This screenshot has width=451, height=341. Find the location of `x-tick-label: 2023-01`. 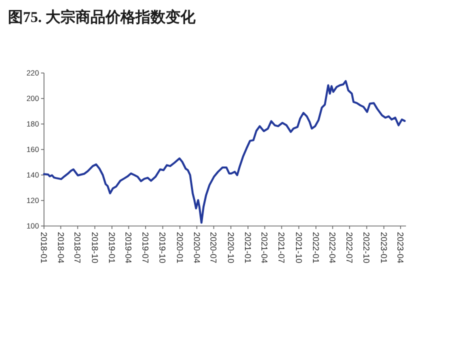

x-tick-label: 2023-01 is located at coordinates (383, 248).